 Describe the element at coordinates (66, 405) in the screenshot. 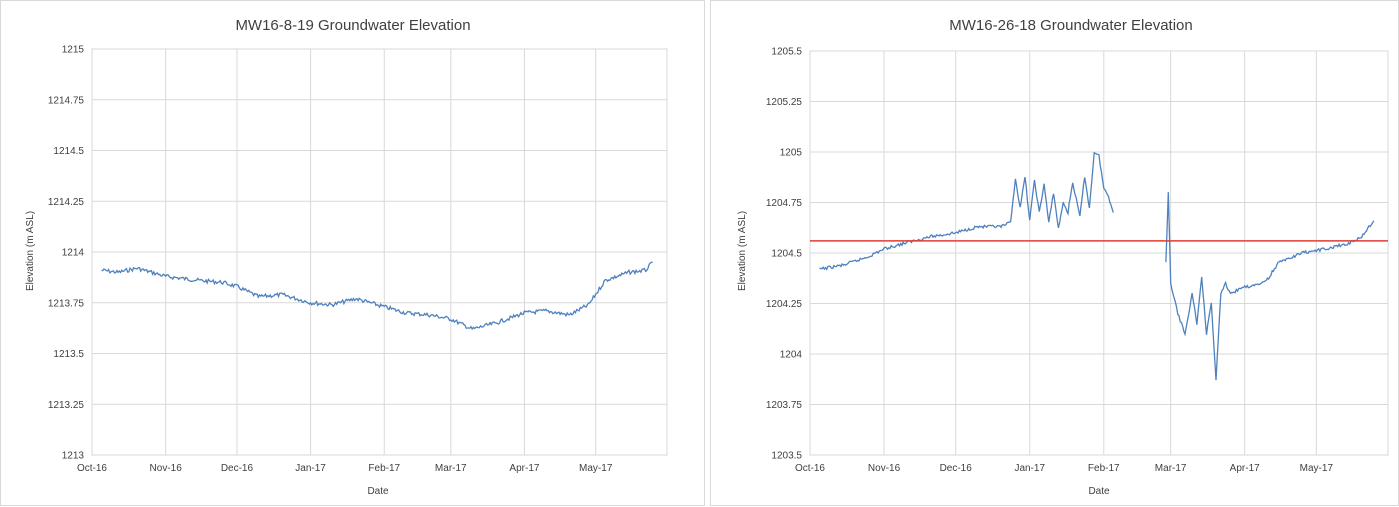

I see `y-tick-label: 1213.25` at that location.